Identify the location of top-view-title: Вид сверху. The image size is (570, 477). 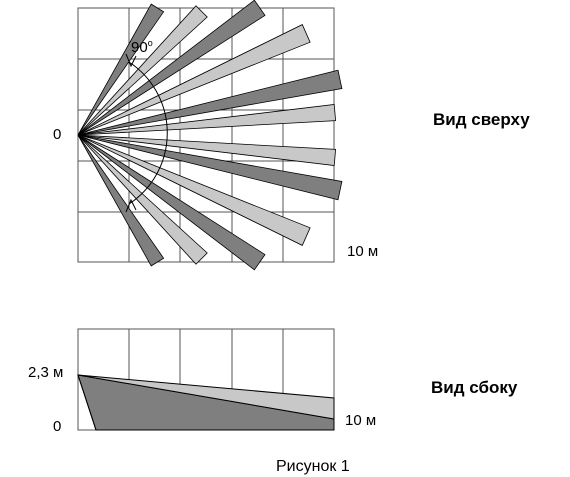
(481, 119).